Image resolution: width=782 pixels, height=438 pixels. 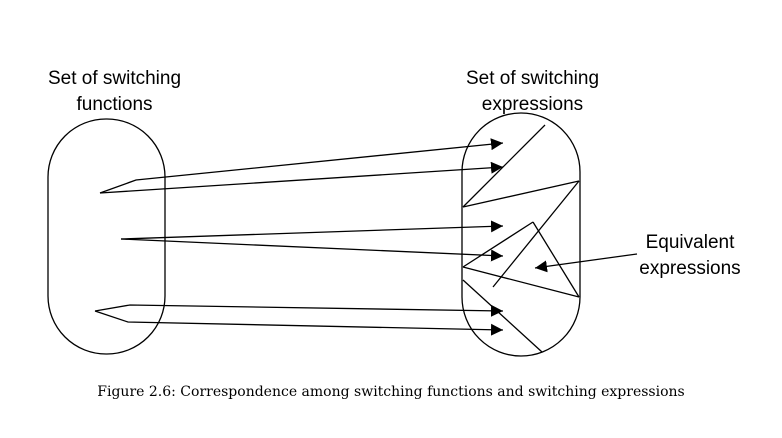 I want to click on expression-partitions, so click(x=521, y=238).